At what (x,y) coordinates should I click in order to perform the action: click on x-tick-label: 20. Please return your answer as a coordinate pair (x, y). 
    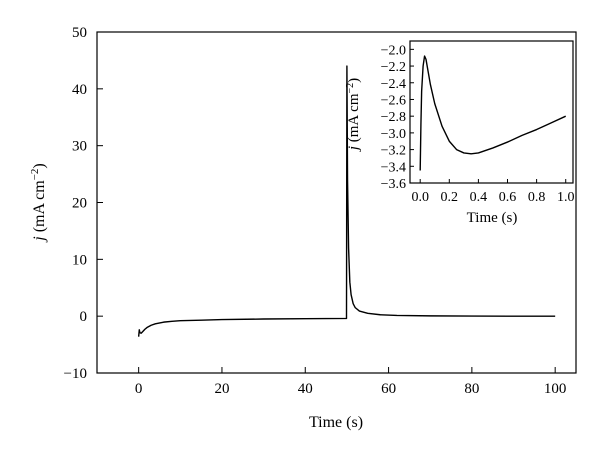
    Looking at the image, I should click on (221, 389).